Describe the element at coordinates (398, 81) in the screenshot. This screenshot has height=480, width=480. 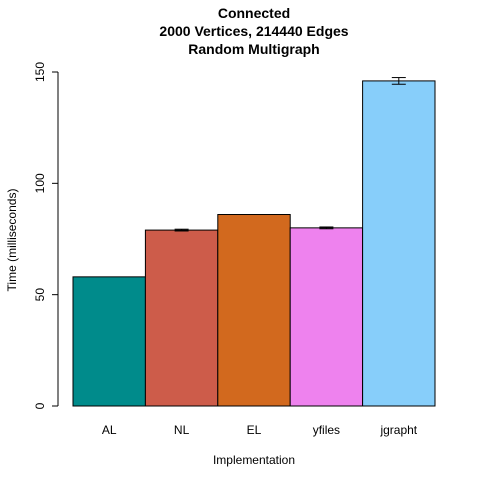
I see `error-bar-jgrapht` at that location.